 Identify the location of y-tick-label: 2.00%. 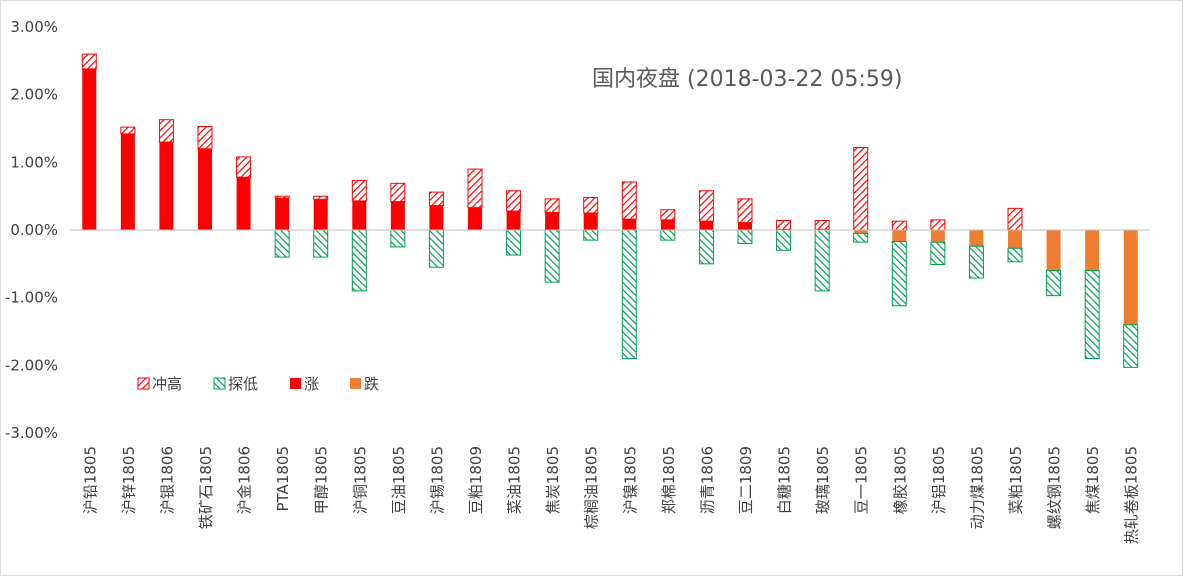
(34, 95).